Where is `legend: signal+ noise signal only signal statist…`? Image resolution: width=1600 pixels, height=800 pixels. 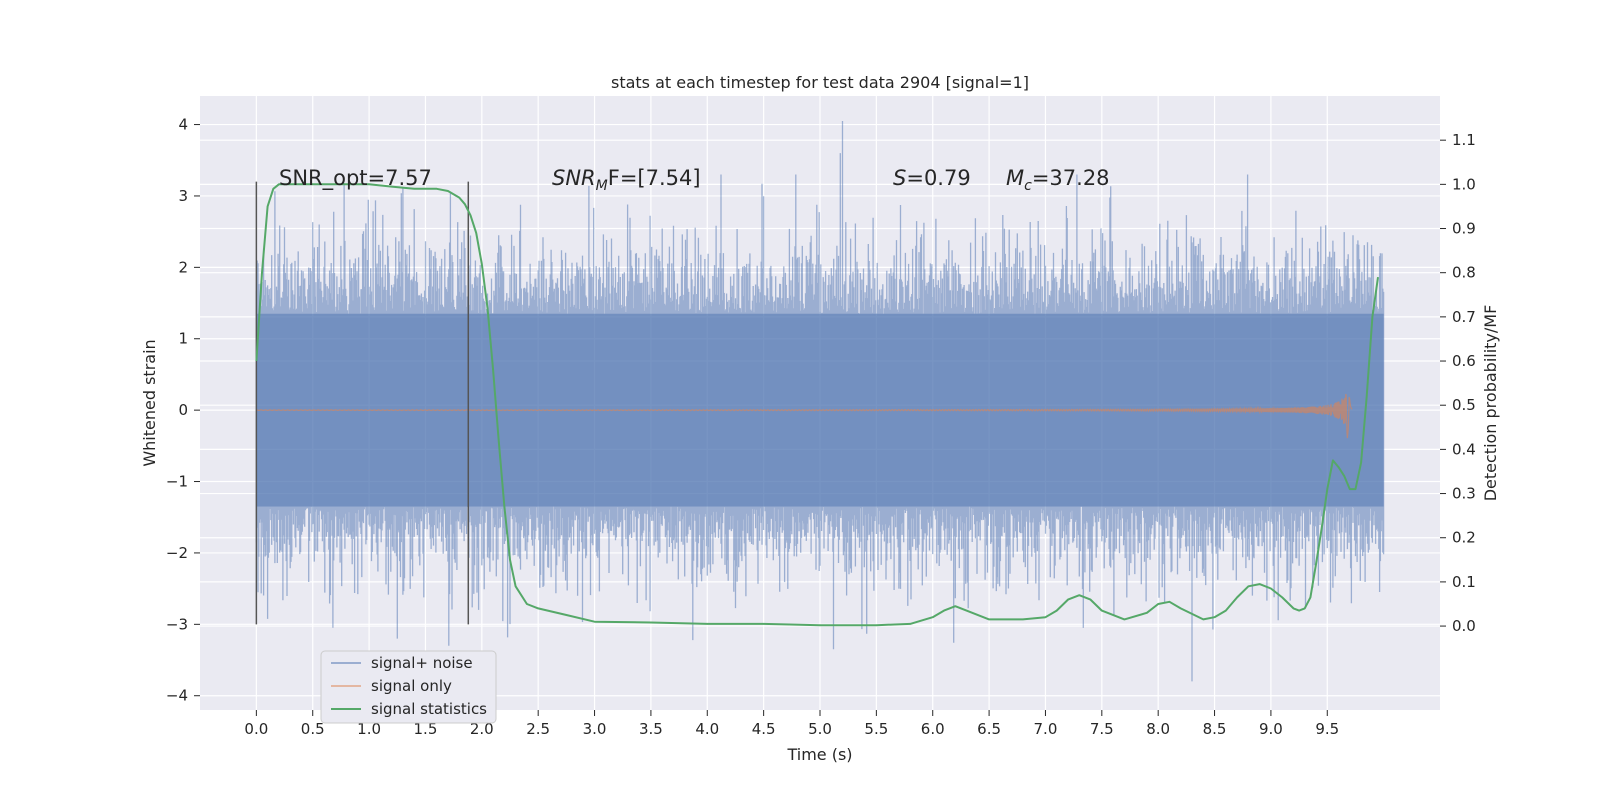
legend: signal+ noise signal only signal statist… is located at coordinates (408, 687).